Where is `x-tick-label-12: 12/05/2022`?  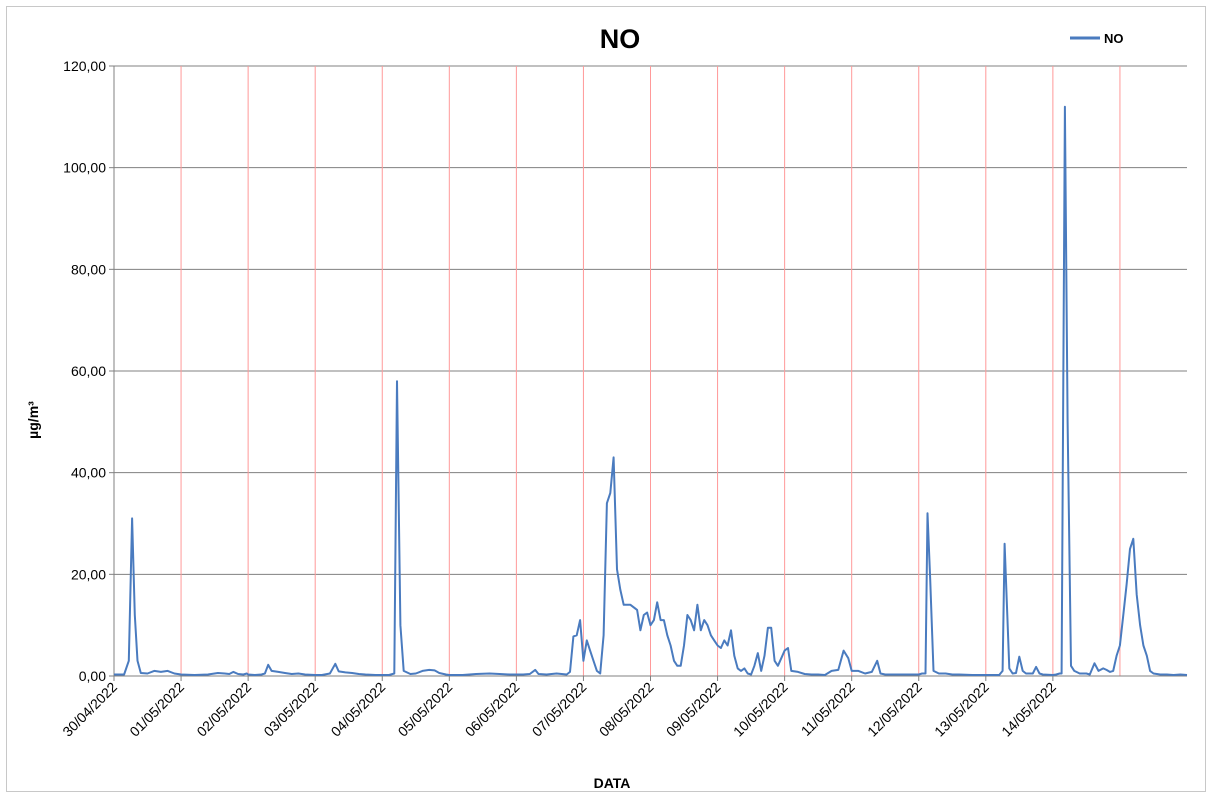
x-tick-label-12: 12/05/2022 is located at coordinates (894, 709).